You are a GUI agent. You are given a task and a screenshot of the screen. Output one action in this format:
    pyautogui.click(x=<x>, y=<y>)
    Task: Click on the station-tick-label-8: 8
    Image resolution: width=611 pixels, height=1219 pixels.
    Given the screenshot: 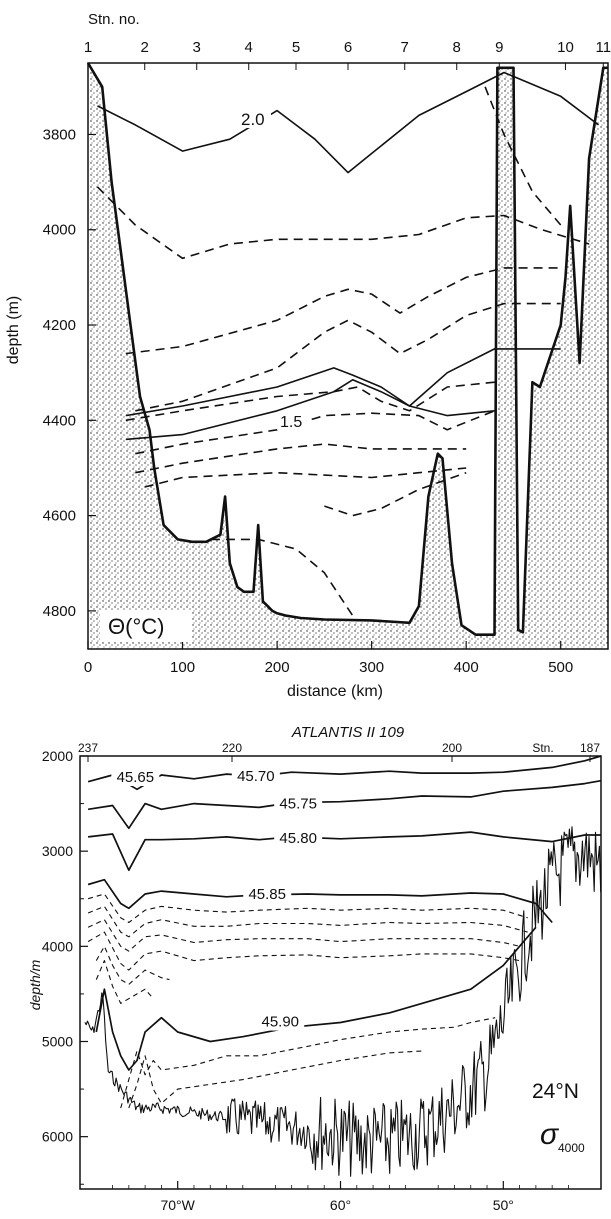 What is the action you would take?
    pyautogui.click(x=457, y=47)
    